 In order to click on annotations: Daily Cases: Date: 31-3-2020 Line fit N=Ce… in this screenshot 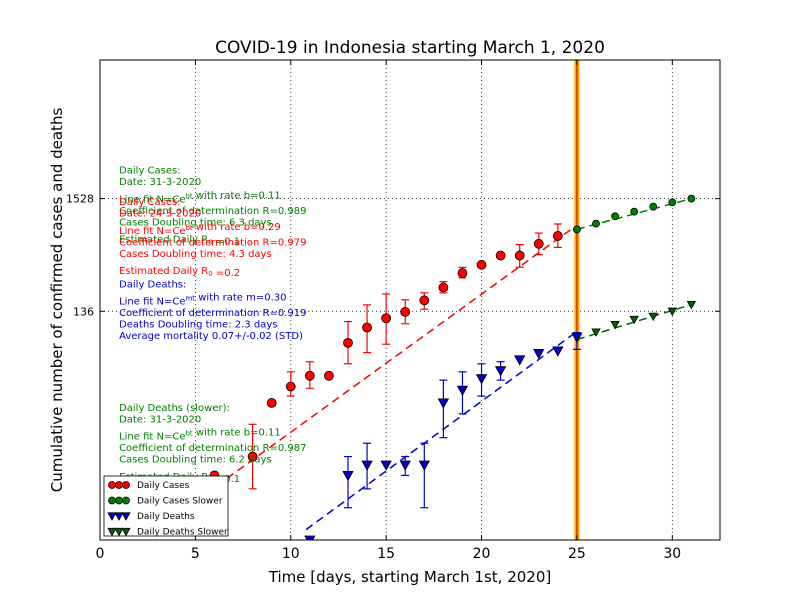, I will do `click(212, 325)`.